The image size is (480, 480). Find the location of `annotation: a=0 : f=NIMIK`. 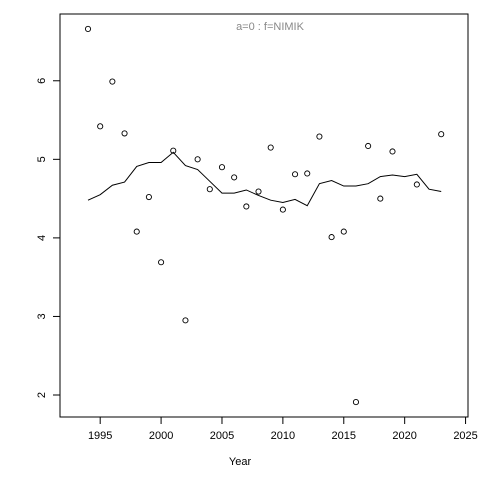

annotation: a=0 : f=NIMIK is located at coordinates (270, 27).